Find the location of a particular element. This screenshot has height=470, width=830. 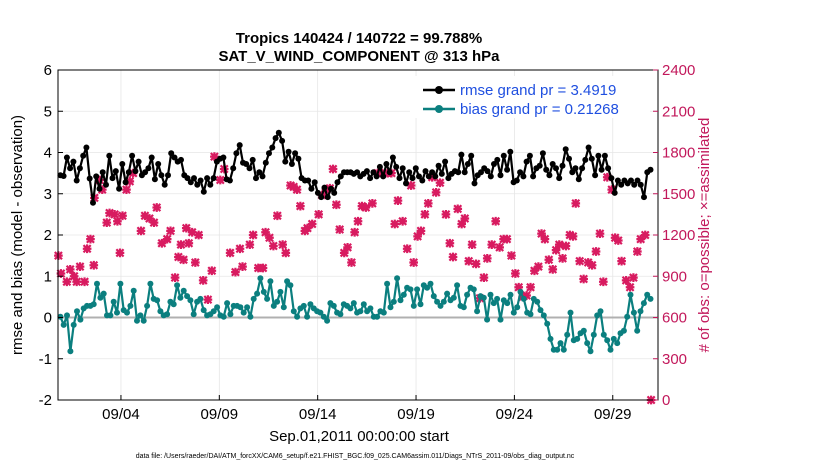

right-tick-label: 900 is located at coordinates (674, 276).